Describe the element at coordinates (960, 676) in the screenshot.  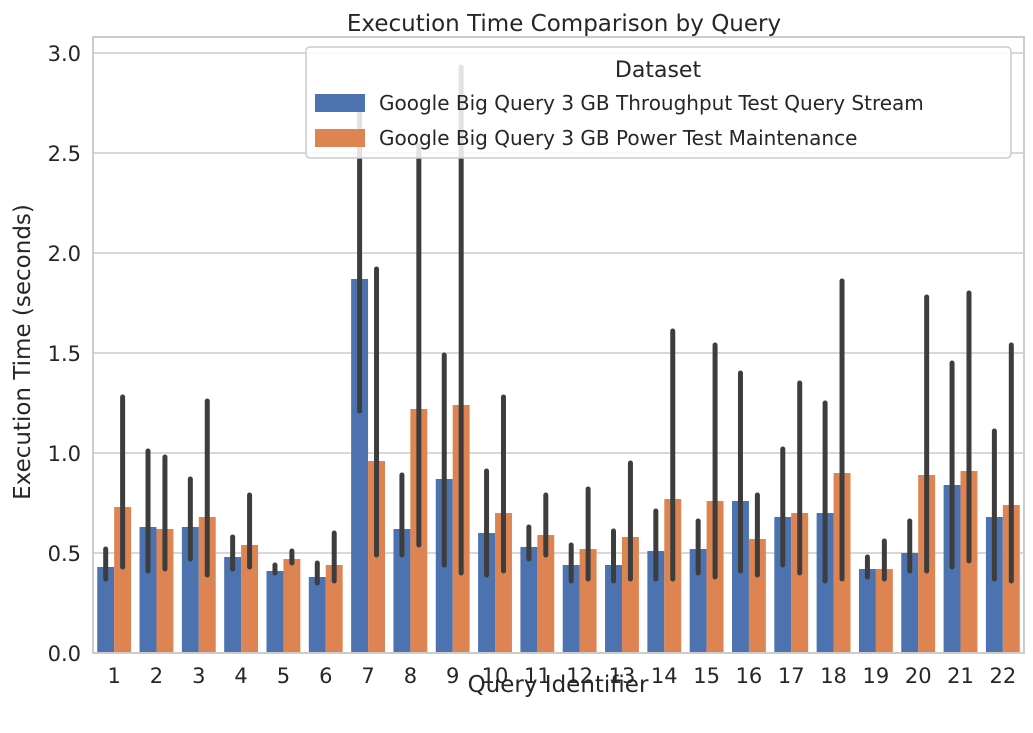
I see `x-tick-label: 21` at that location.